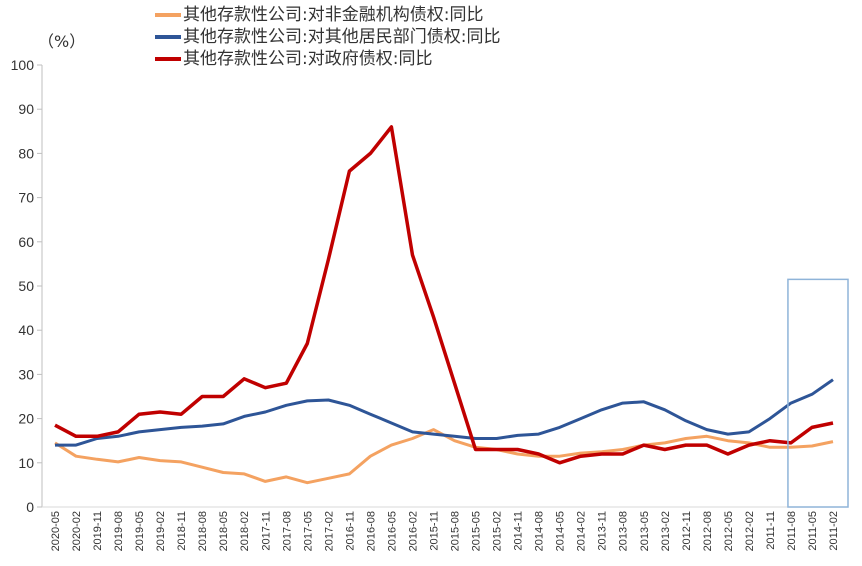  I want to click on y-tick-label: 80, so click(26, 153).